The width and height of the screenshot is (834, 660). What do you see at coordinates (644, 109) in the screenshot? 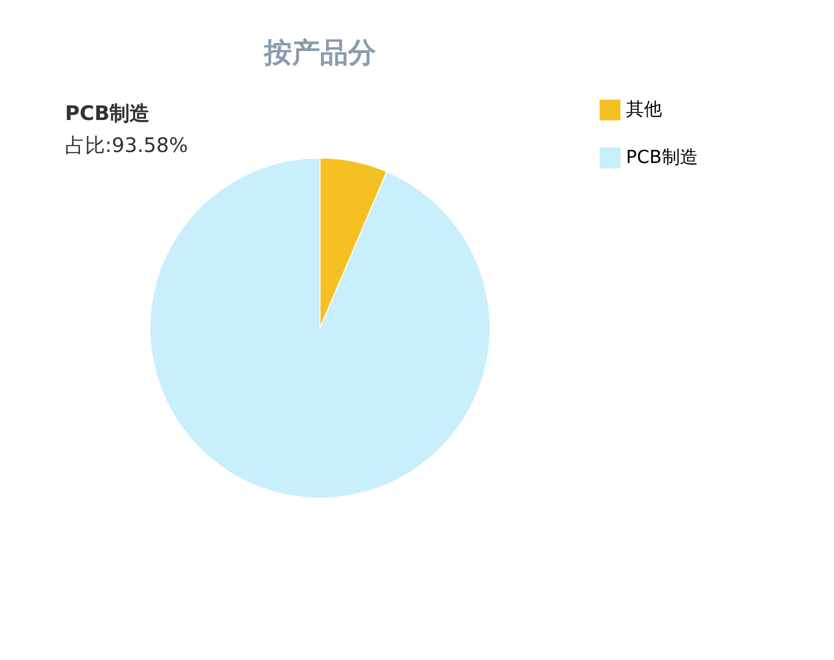
I see `legend-label: 其他` at bounding box center [644, 109].